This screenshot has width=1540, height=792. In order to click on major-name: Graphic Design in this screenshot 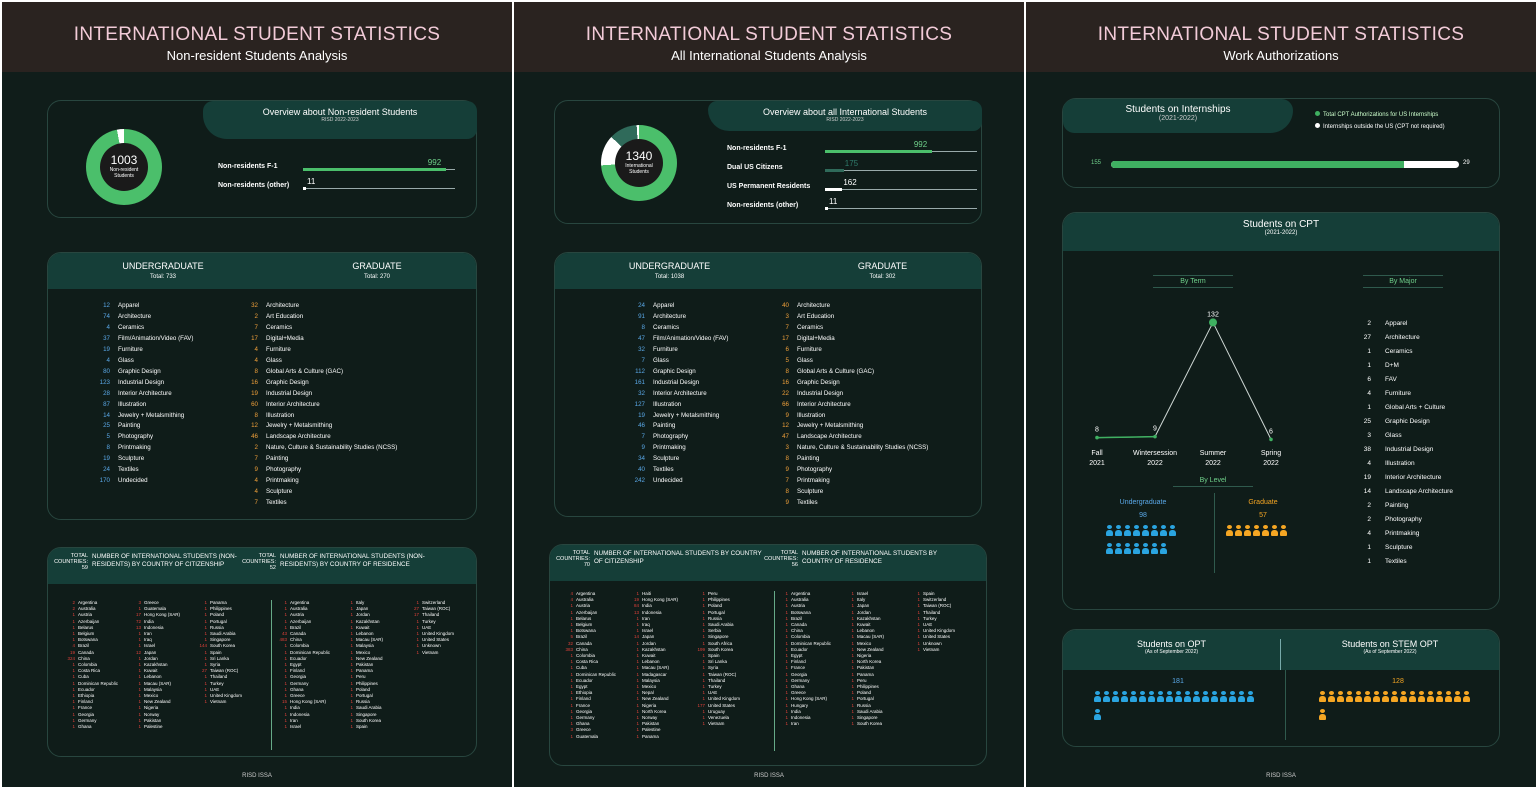, I will do `click(818, 382)`.